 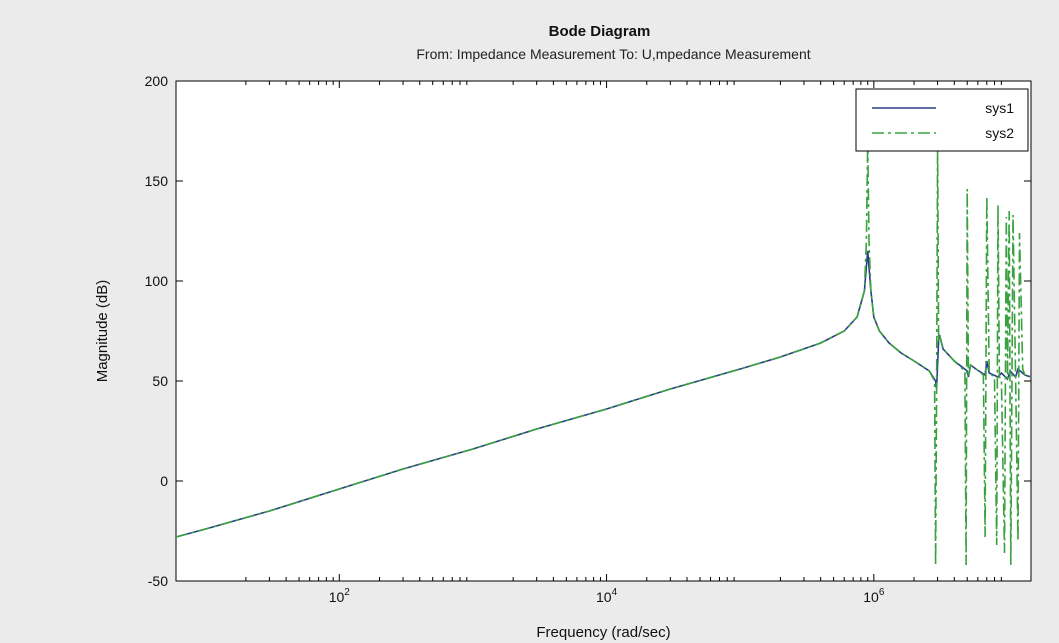 I want to click on legend: sys1 sys2, so click(x=942, y=120).